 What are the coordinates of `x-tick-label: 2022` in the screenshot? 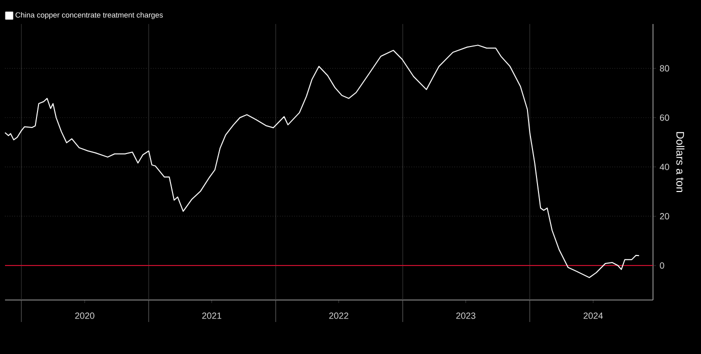 It's located at (338, 315).